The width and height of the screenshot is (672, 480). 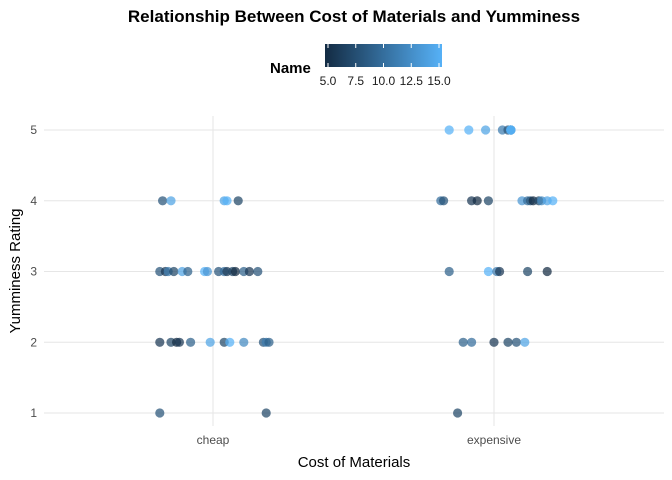 I want to click on x-tick-label: cheap, so click(x=213, y=440).